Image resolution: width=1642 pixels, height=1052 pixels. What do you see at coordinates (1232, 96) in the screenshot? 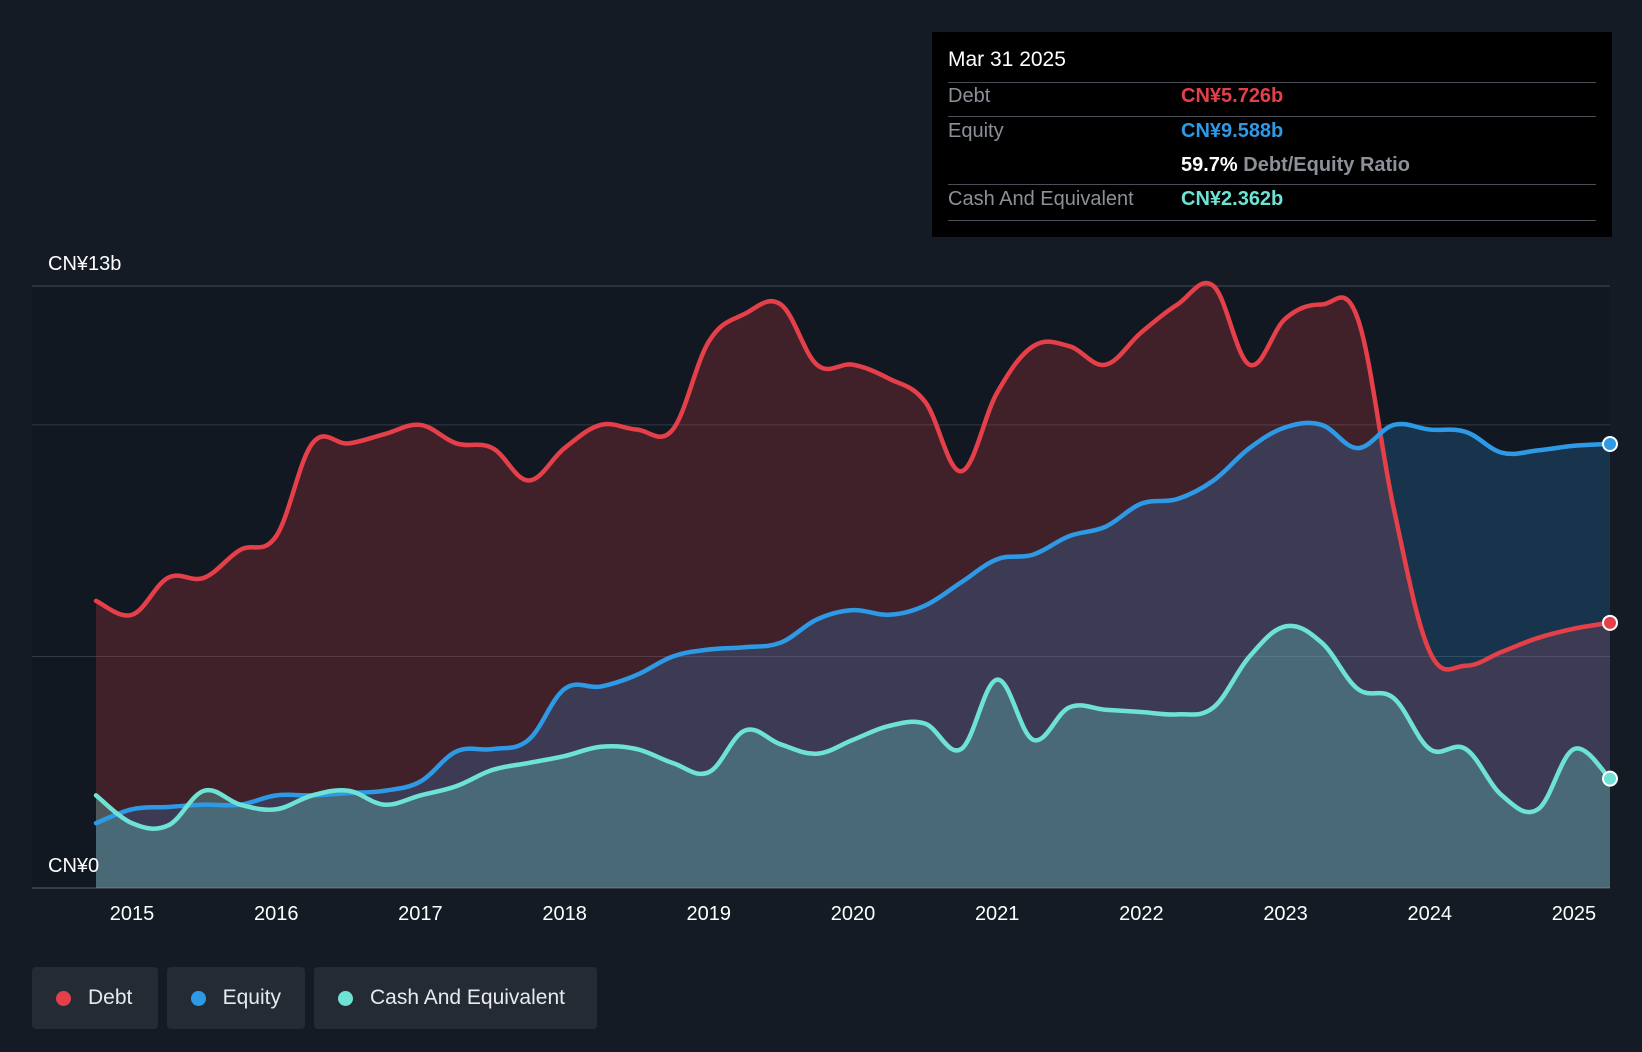
I see `tooltip-debt-value: CN¥5.726b` at bounding box center [1232, 96].